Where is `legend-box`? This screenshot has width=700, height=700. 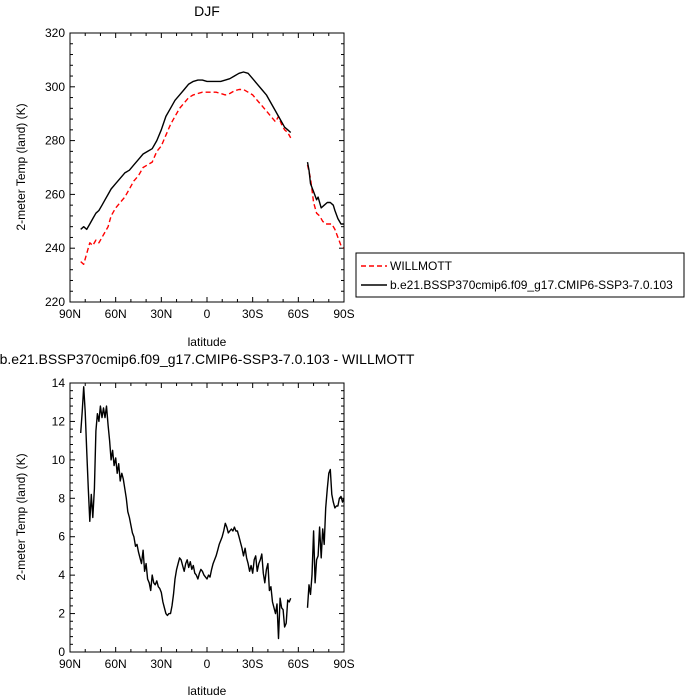
legend-box is located at coordinates (520, 275).